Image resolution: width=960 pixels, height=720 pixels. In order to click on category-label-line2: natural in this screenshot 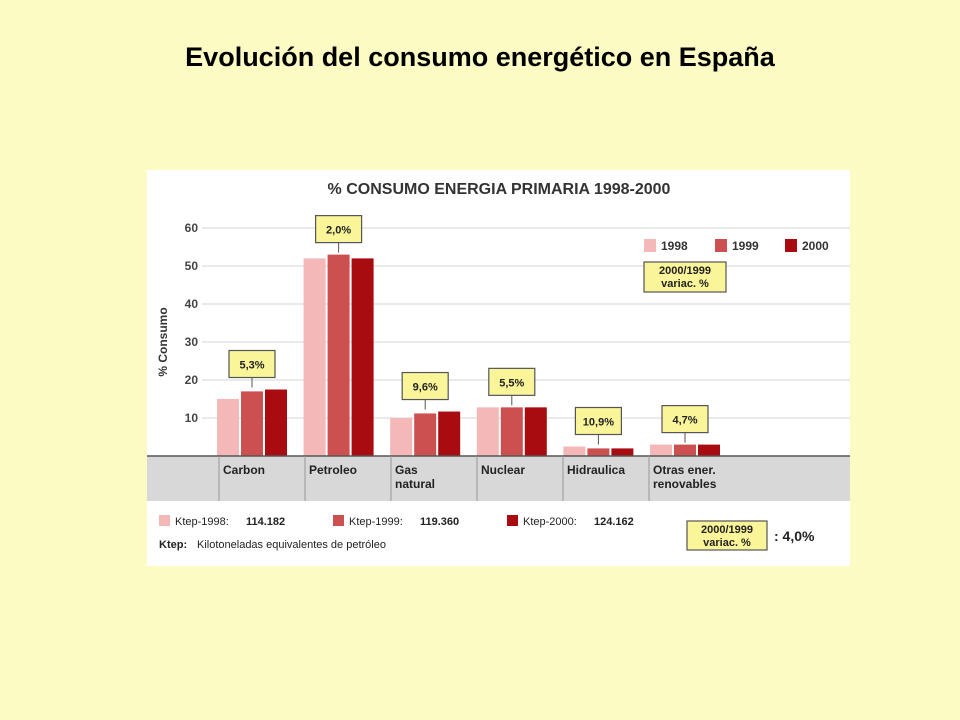, I will do `click(415, 484)`.